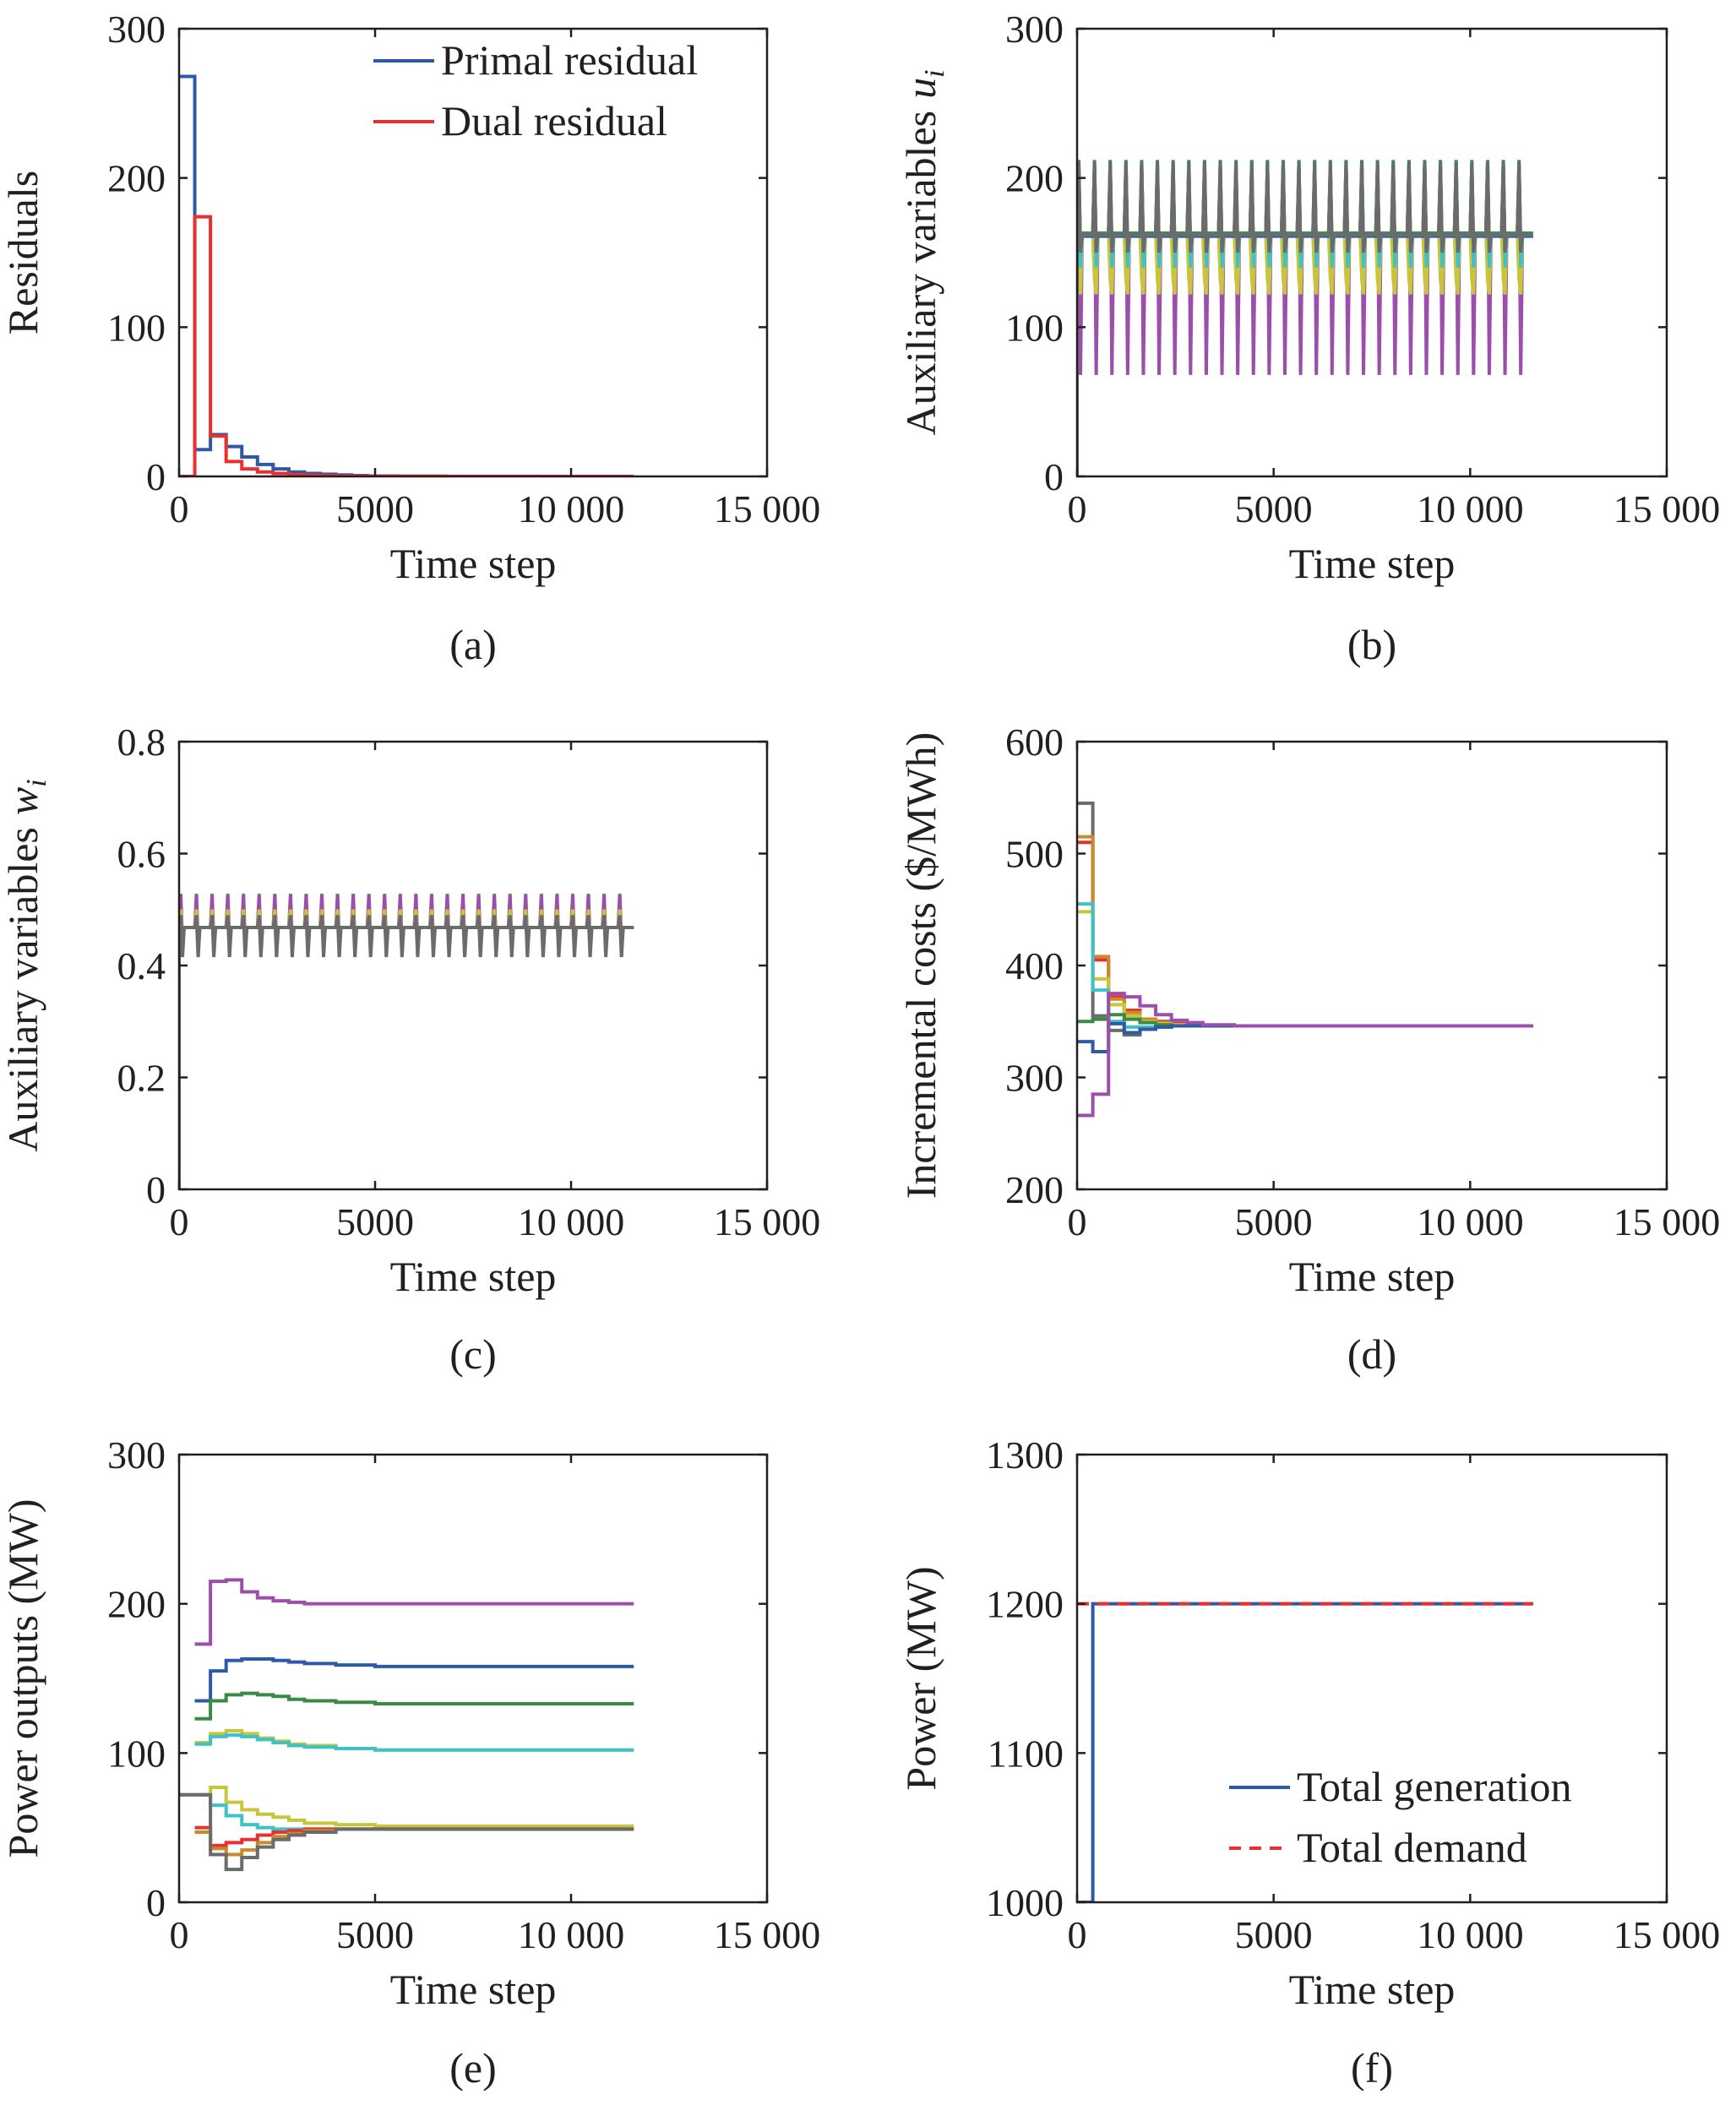 The image size is (1736, 2105). Describe the element at coordinates (1026, 1754) in the screenshot. I see `y-tick-label: 1100` at that location.